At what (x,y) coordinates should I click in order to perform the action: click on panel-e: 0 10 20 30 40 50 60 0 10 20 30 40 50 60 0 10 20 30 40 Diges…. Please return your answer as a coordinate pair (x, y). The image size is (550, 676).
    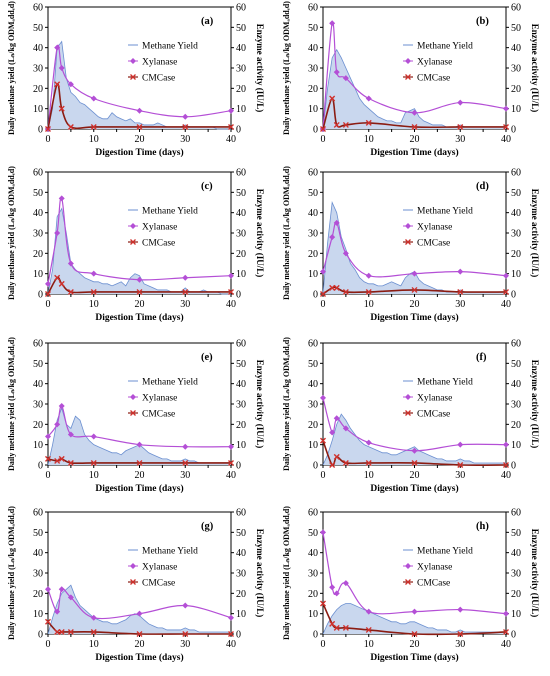
    Looking at the image, I should click on (136, 415).